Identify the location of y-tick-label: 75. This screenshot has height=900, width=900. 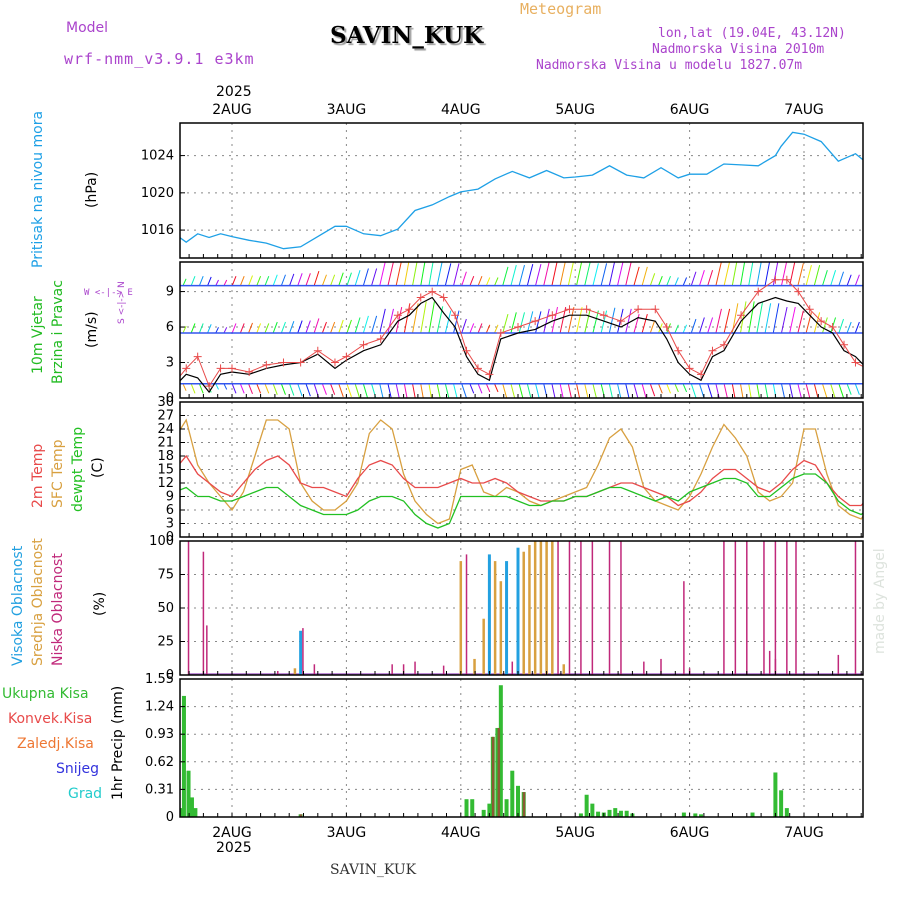
(165, 575).